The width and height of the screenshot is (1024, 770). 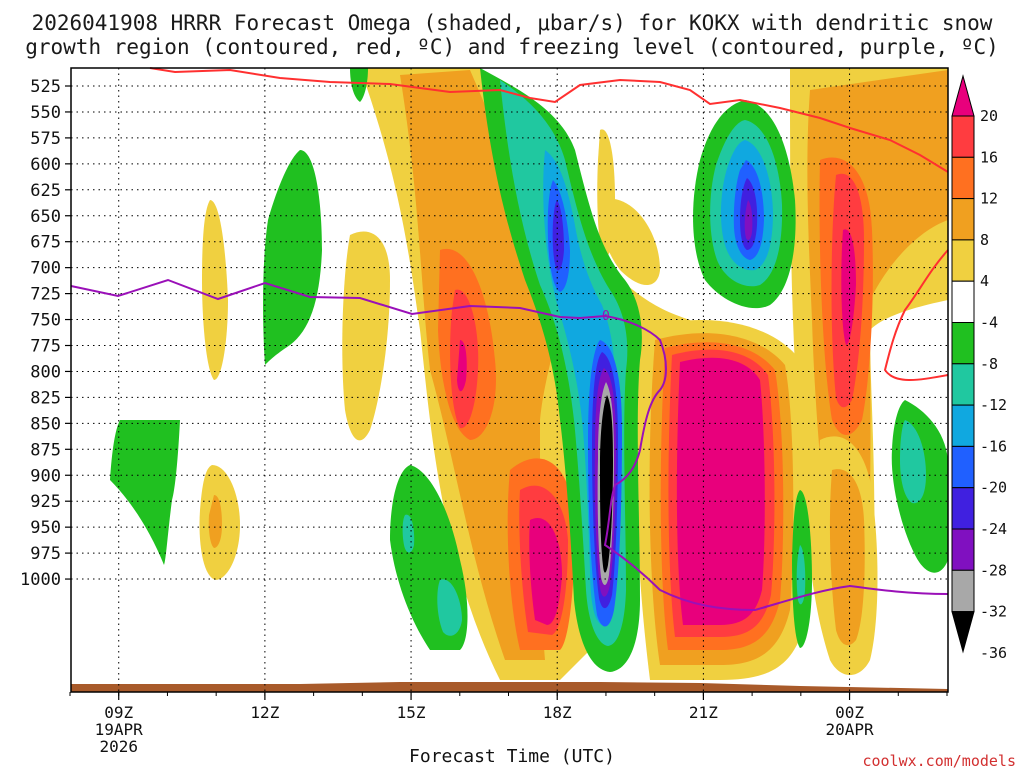 What do you see at coordinates (849, 729) in the screenshot?
I see `x-tick-date: 20APR` at bounding box center [849, 729].